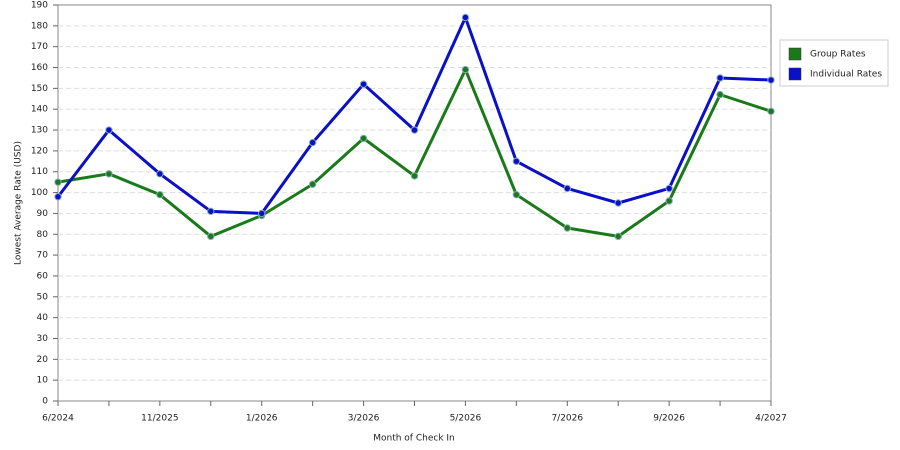 The height and width of the screenshot is (450, 900). I want to click on y-tick-label: 50, so click(43, 297).